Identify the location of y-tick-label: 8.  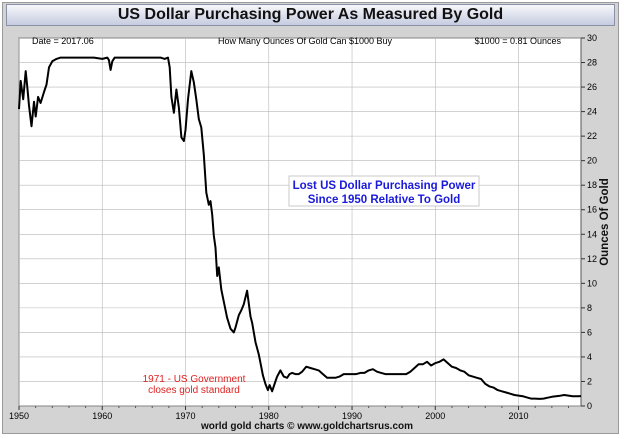
(589, 308).